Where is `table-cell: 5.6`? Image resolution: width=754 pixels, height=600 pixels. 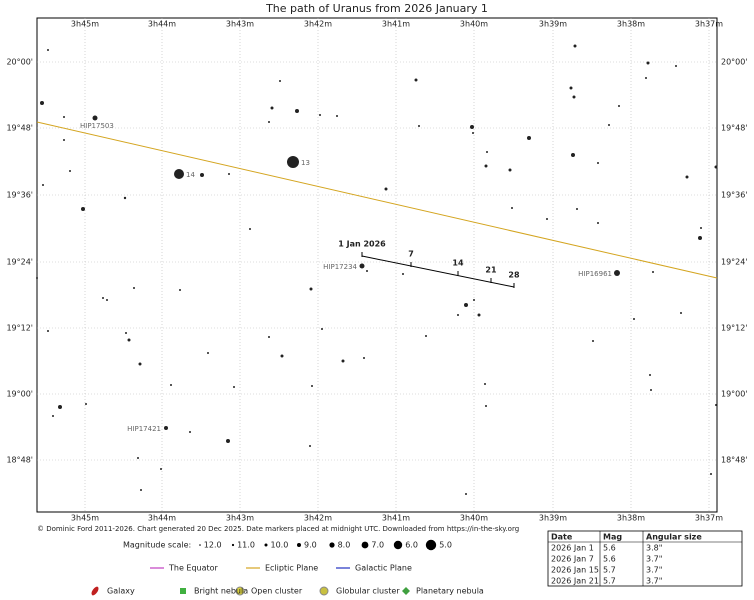 table-cell: 5.6 is located at coordinates (609, 548).